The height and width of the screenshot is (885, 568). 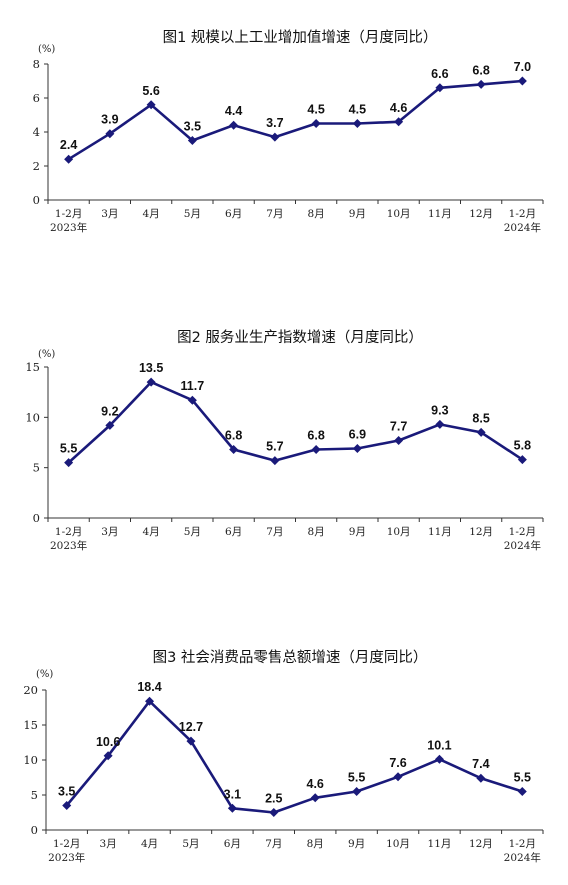 What do you see at coordinates (232, 794) in the screenshot?
I see `data-label: 3.1` at bounding box center [232, 794].